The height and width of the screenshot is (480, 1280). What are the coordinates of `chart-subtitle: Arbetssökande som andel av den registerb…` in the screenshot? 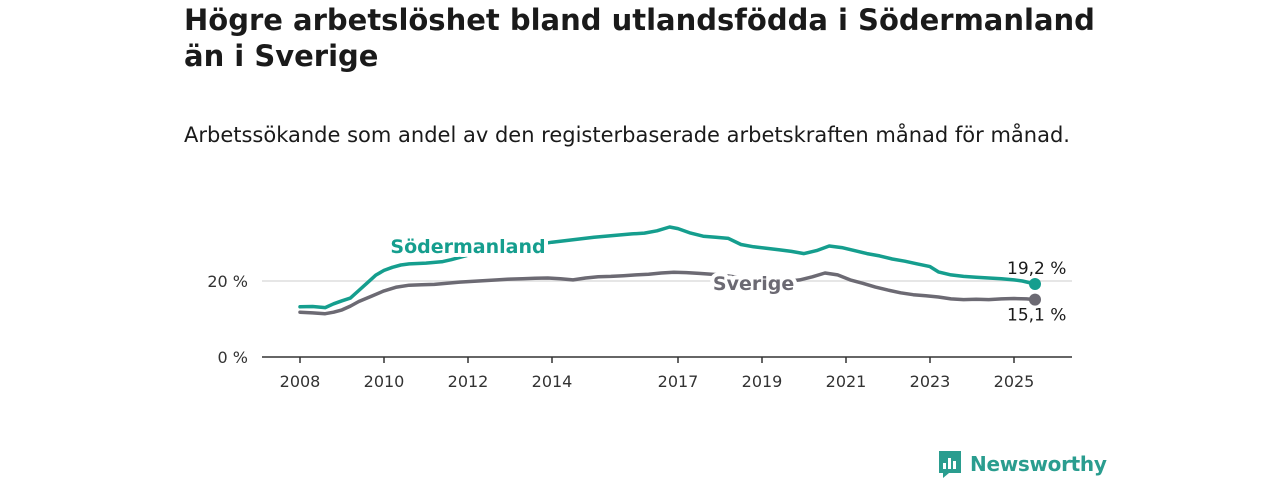 It's located at (627, 135).